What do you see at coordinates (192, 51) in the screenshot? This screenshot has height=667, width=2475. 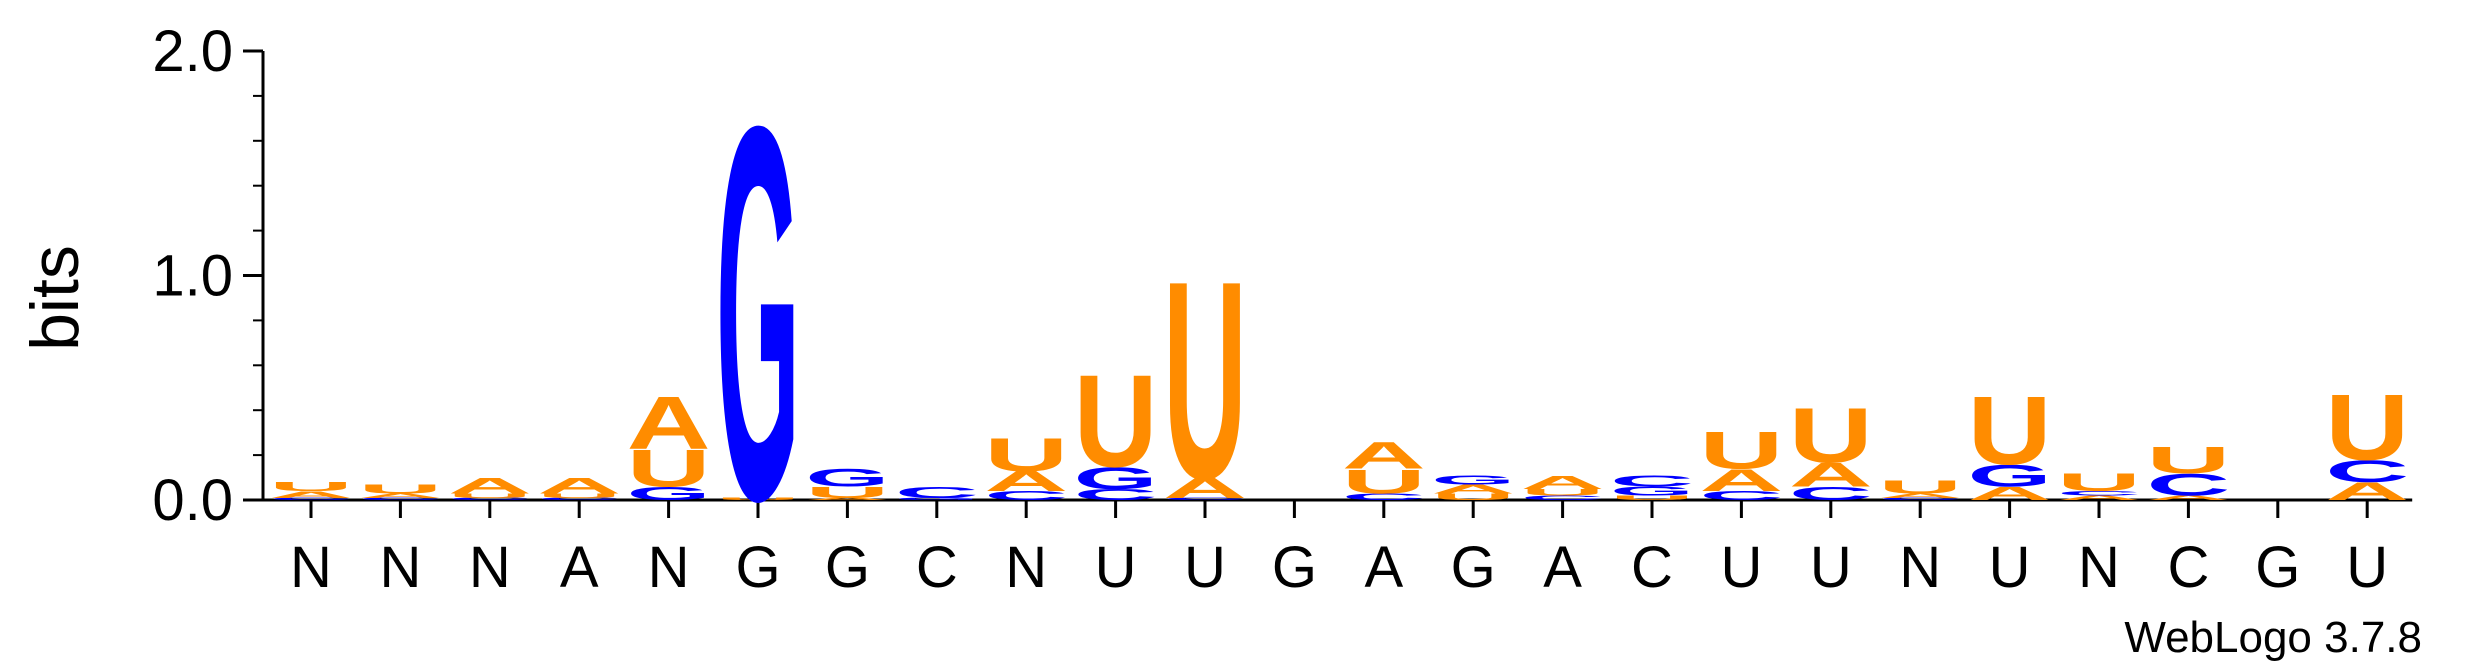 I see `y-tick-label: 2.0` at bounding box center [192, 51].